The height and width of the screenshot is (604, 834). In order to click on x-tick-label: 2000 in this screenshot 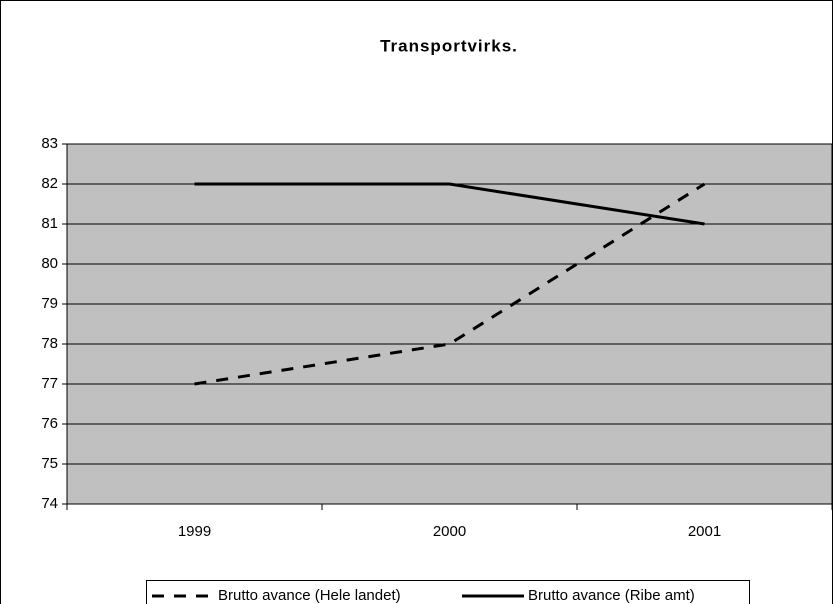, I will do `click(449, 531)`.